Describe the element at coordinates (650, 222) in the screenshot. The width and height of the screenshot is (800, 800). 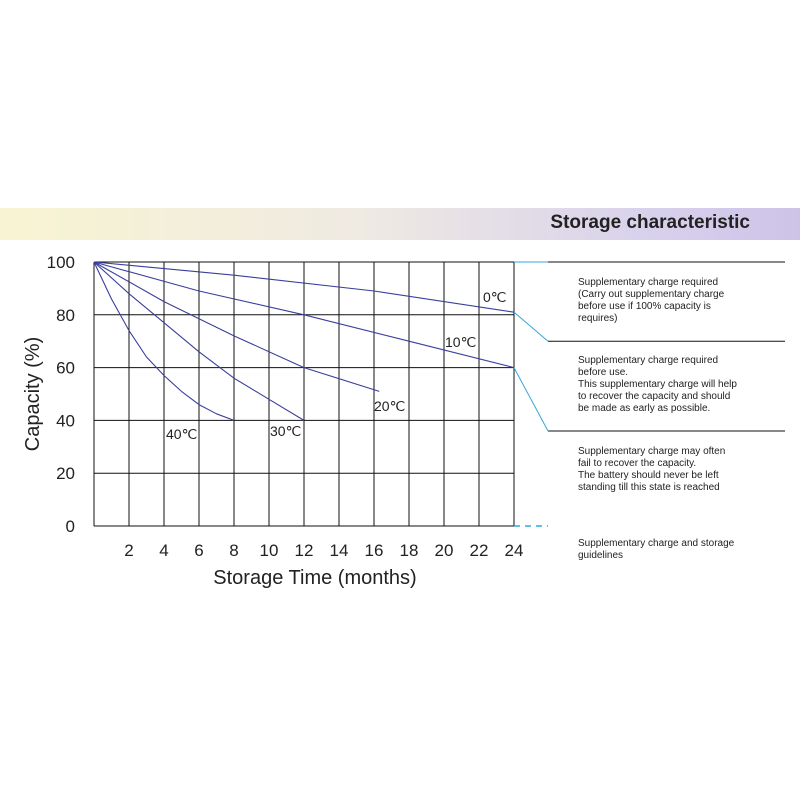
I see `chart-title: Storage characteristic` at that location.